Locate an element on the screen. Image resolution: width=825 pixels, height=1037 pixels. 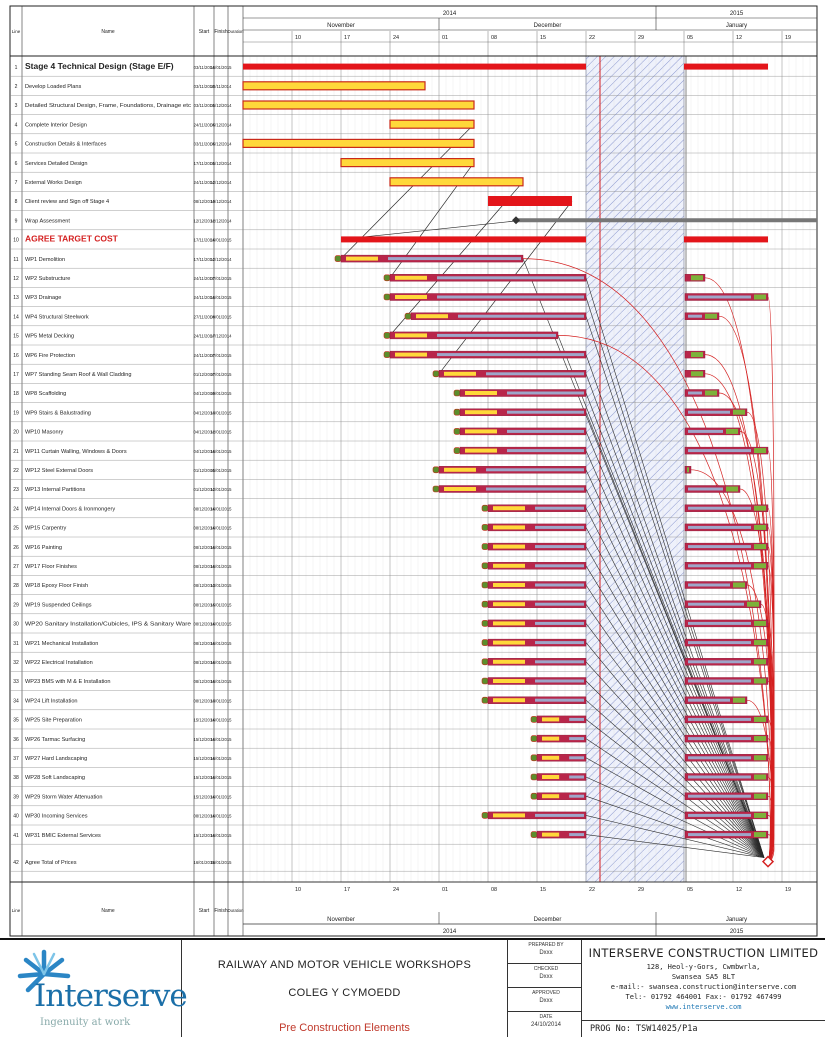
task-name: WP23 BMS with M & E Installation is located at coordinates (68, 682).